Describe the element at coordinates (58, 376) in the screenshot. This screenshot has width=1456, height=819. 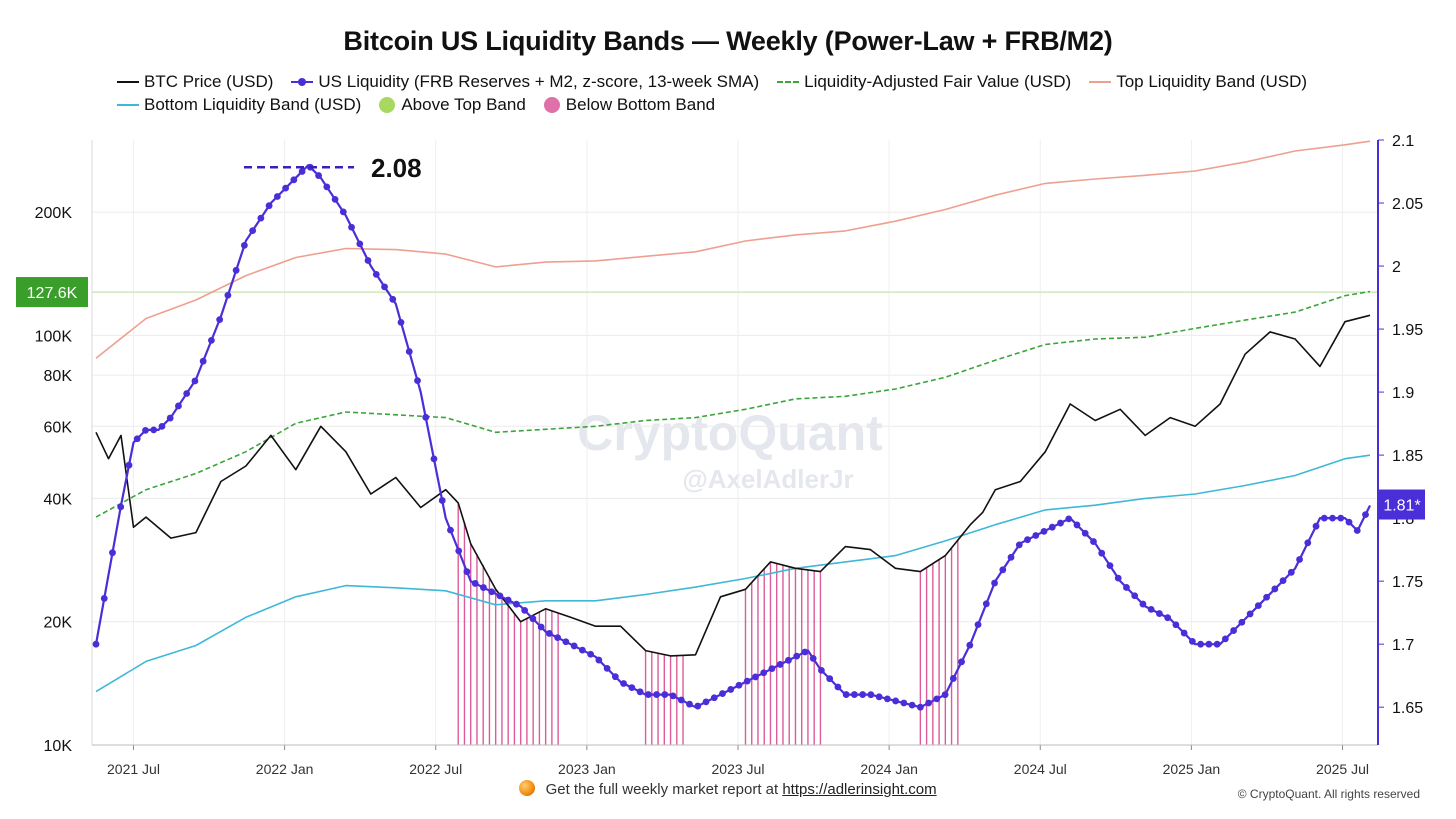
I see `y-left-tick-label: 80K` at that location.